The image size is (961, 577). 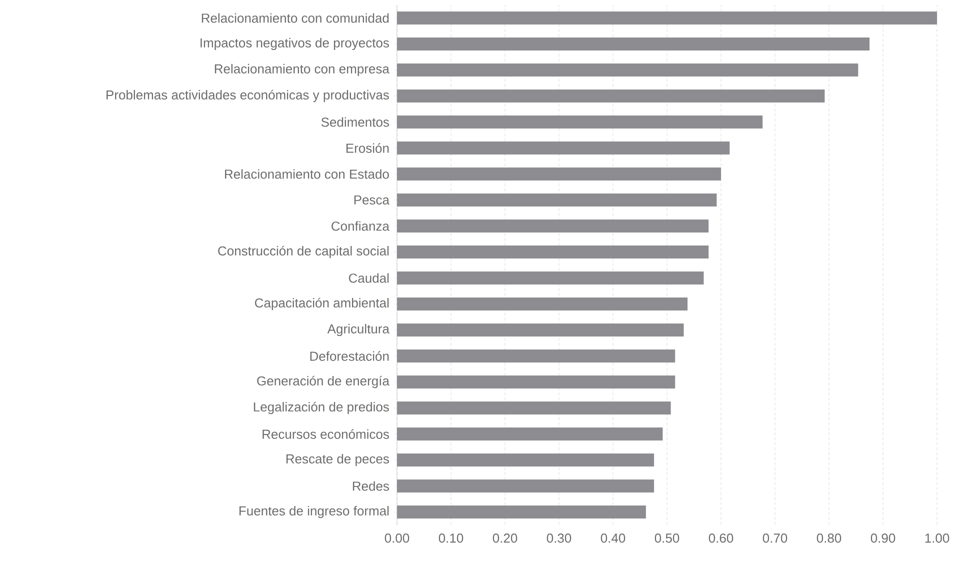 What do you see at coordinates (307, 174) in the screenshot?
I see `y-tick-label: Relacionamiento con Estado` at bounding box center [307, 174].